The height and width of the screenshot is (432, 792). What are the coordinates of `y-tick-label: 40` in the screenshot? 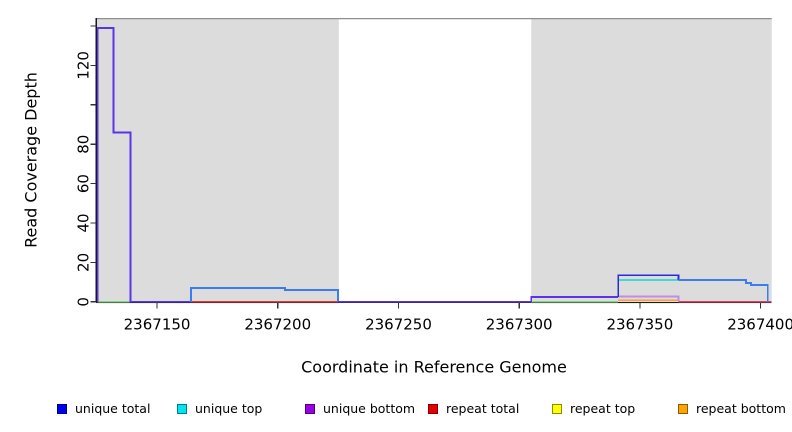 It's located at (84, 222).